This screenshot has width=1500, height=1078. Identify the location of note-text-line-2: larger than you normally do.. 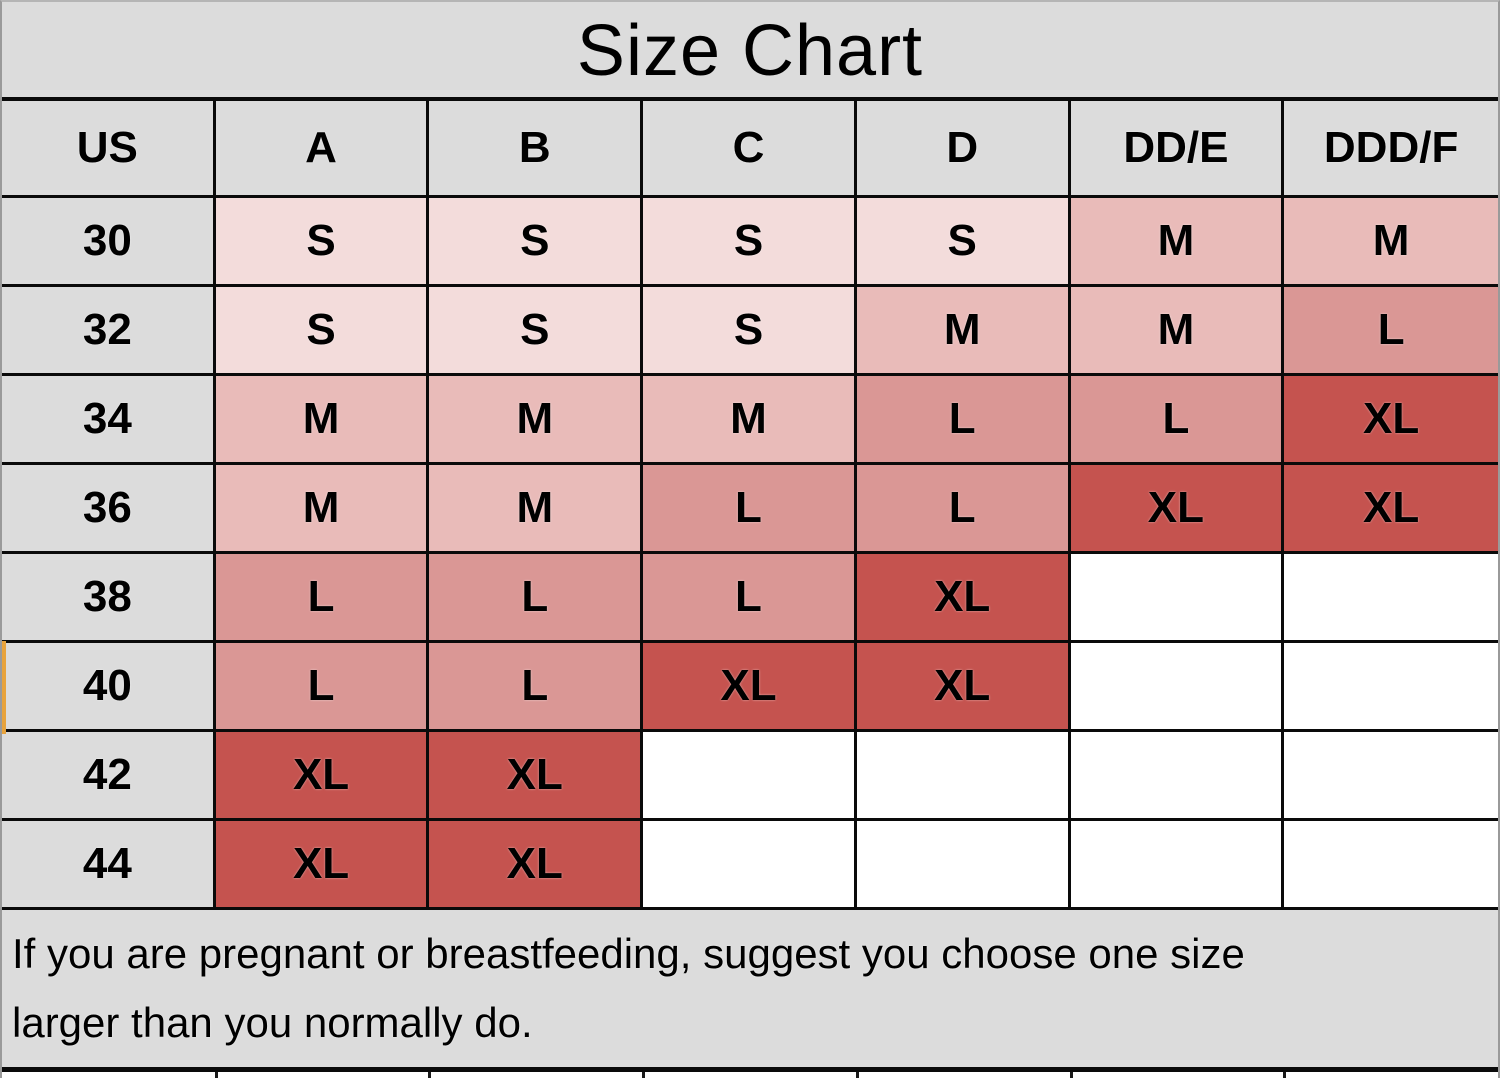
(272, 1022).